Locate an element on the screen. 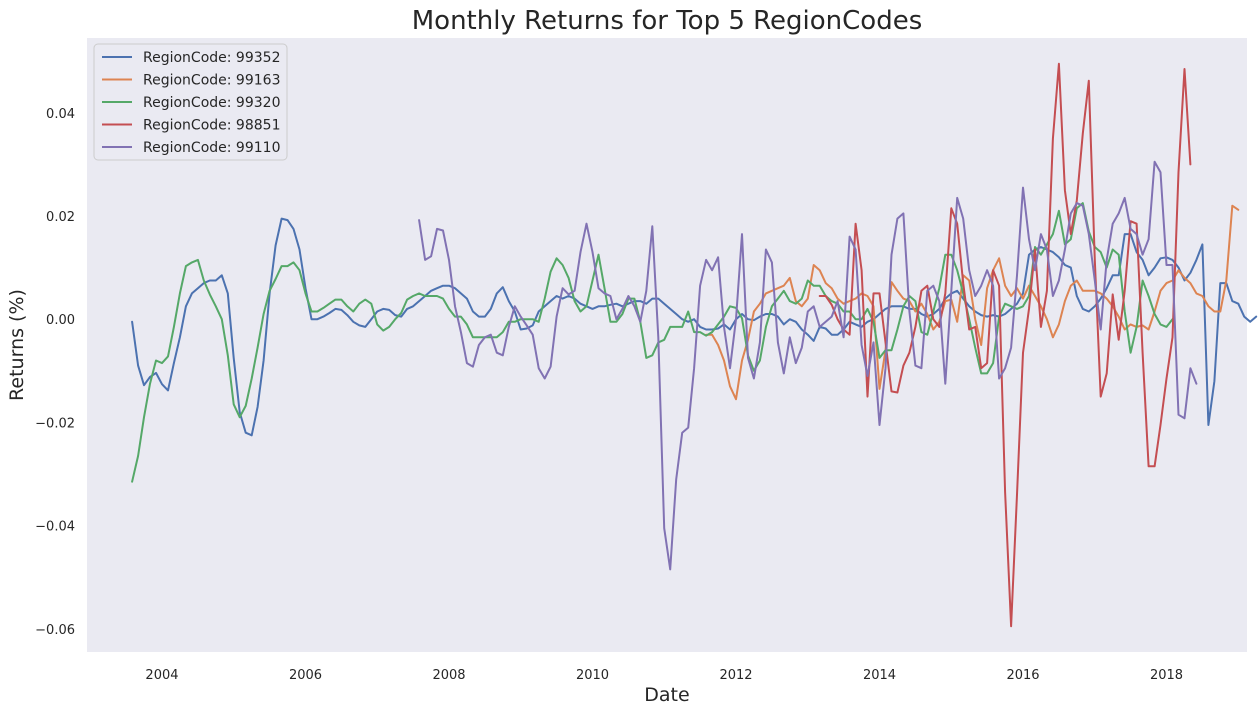 The width and height of the screenshot is (1258, 716). y-tick-label: 0.02 is located at coordinates (60, 217).